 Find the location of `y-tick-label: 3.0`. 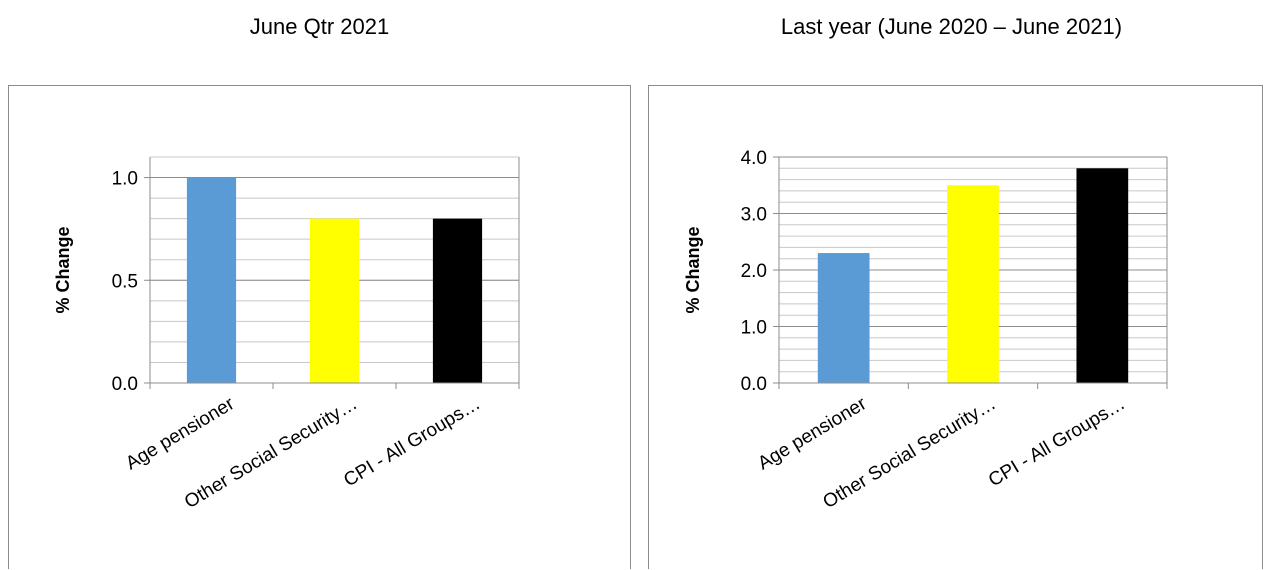

y-tick-label: 3.0 is located at coordinates (754, 215).